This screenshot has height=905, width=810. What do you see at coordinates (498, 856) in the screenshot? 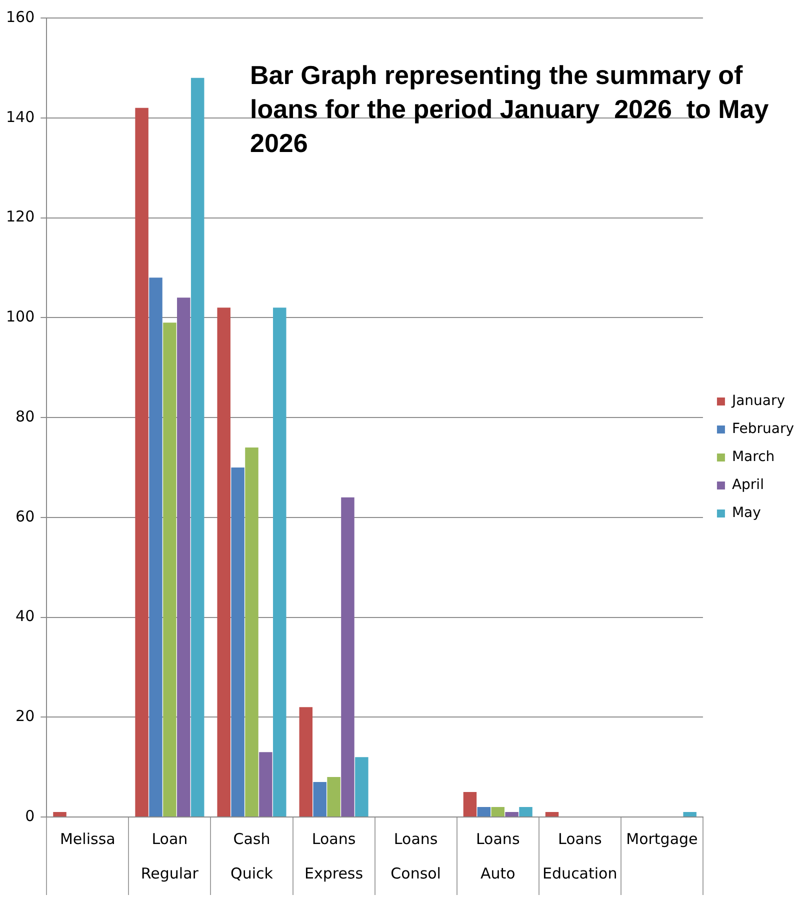
I see `x-tick-label: Loans Auto` at bounding box center [498, 856].